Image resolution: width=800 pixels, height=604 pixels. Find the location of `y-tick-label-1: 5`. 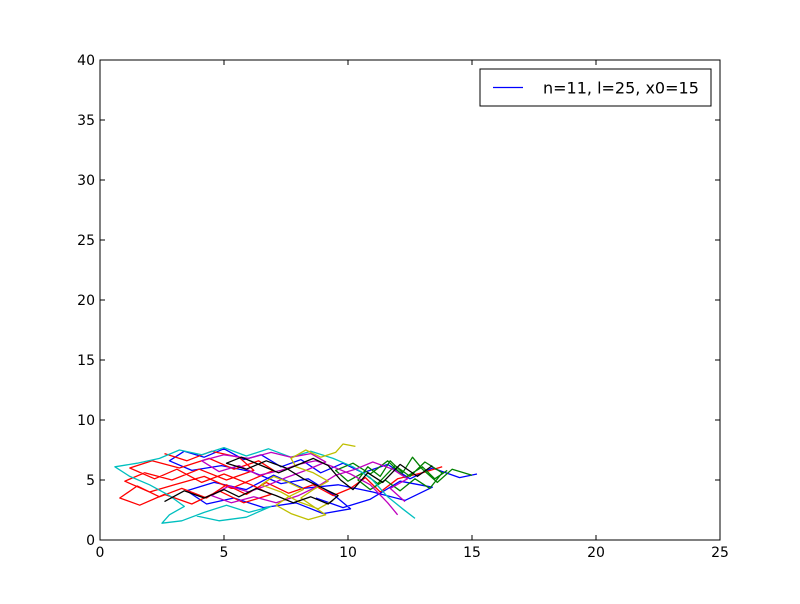

y-tick-label-1: 5 is located at coordinates (90, 481).